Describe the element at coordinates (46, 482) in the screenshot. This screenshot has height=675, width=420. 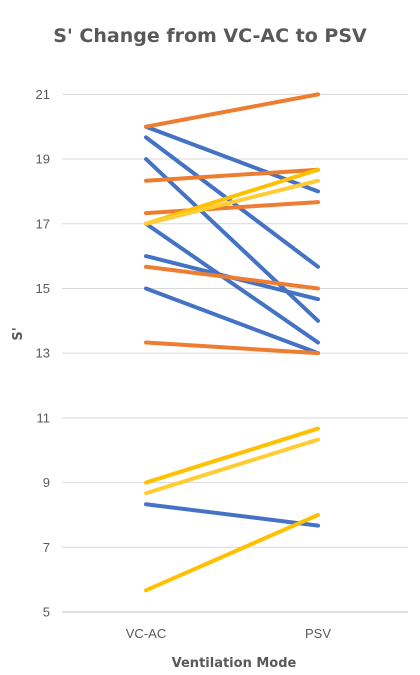
I see `y-tick-label: 9` at that location.